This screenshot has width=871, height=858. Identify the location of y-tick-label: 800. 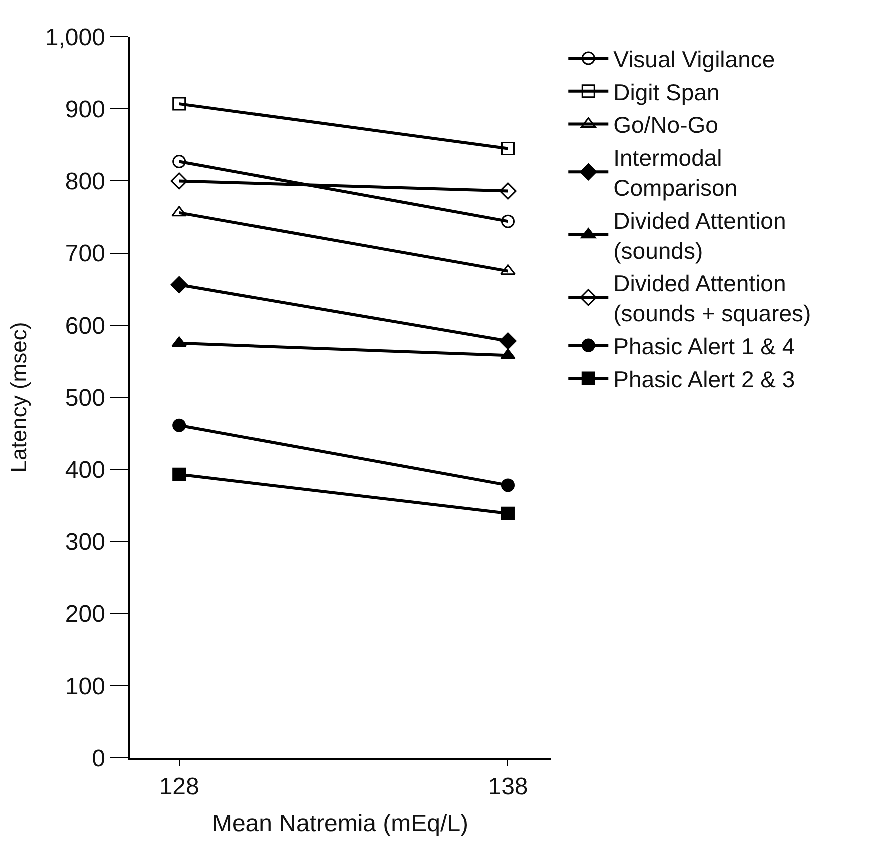
(85, 182).